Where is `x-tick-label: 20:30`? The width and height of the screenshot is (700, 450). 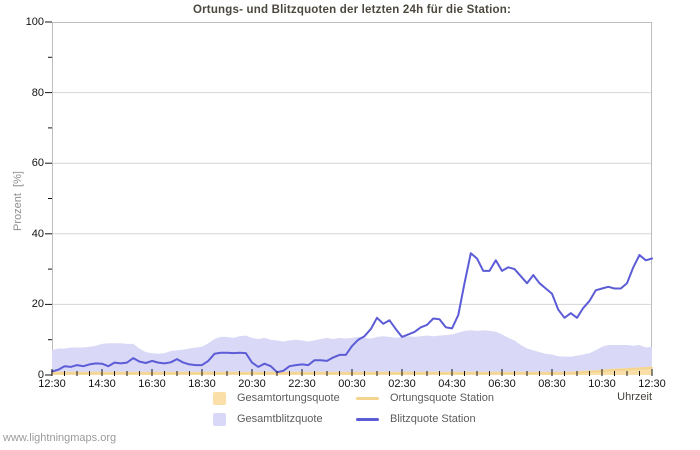 x-tick-label: 20:30 is located at coordinates (252, 384).